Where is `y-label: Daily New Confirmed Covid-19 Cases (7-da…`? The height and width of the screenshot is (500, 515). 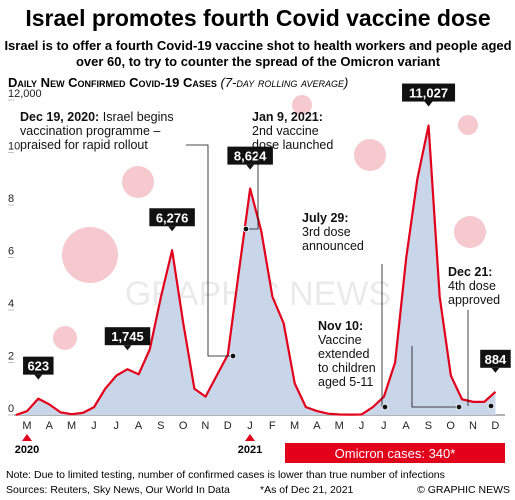 y-label: Daily New Confirmed Covid-19 Cases (7-da… is located at coordinates (178, 82).